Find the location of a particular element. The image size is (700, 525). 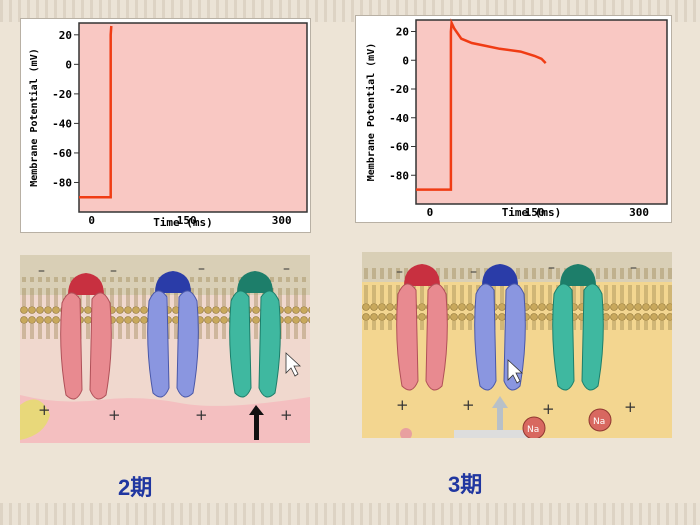

membrane-illustration-left: – – – – + + + + is located at coordinates (165, 349).